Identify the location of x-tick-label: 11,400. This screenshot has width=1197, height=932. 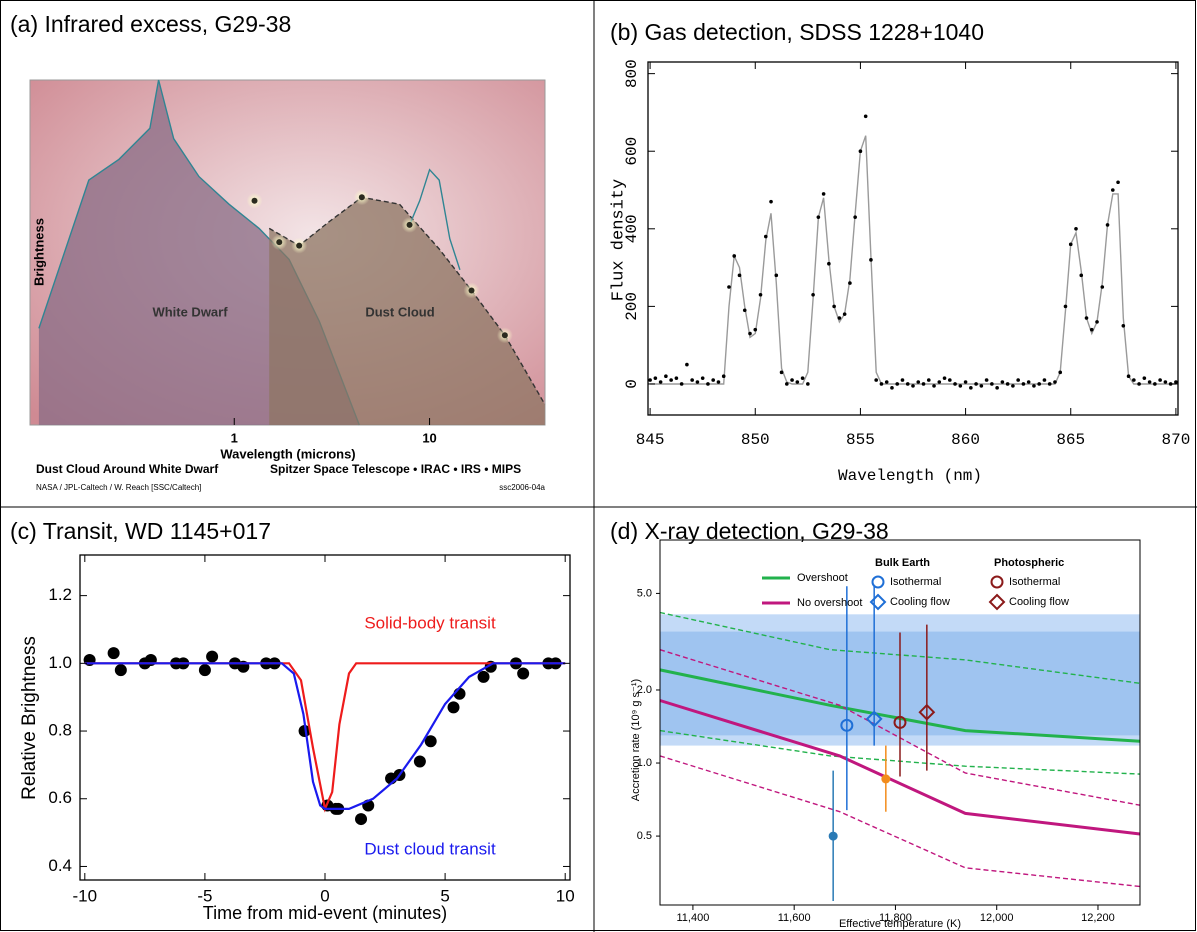
(692, 918).